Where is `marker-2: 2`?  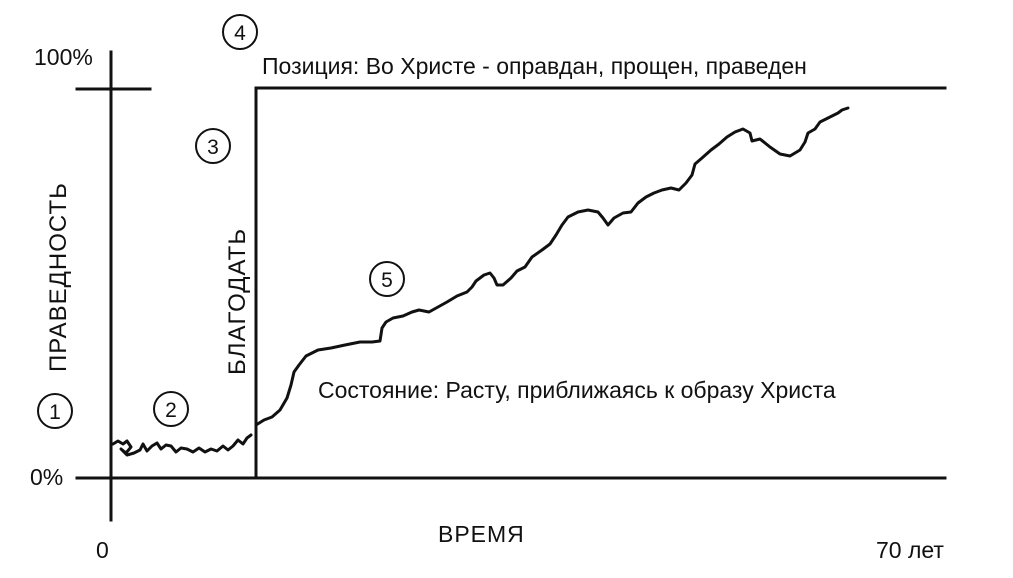 marker-2: 2 is located at coordinates (171, 409).